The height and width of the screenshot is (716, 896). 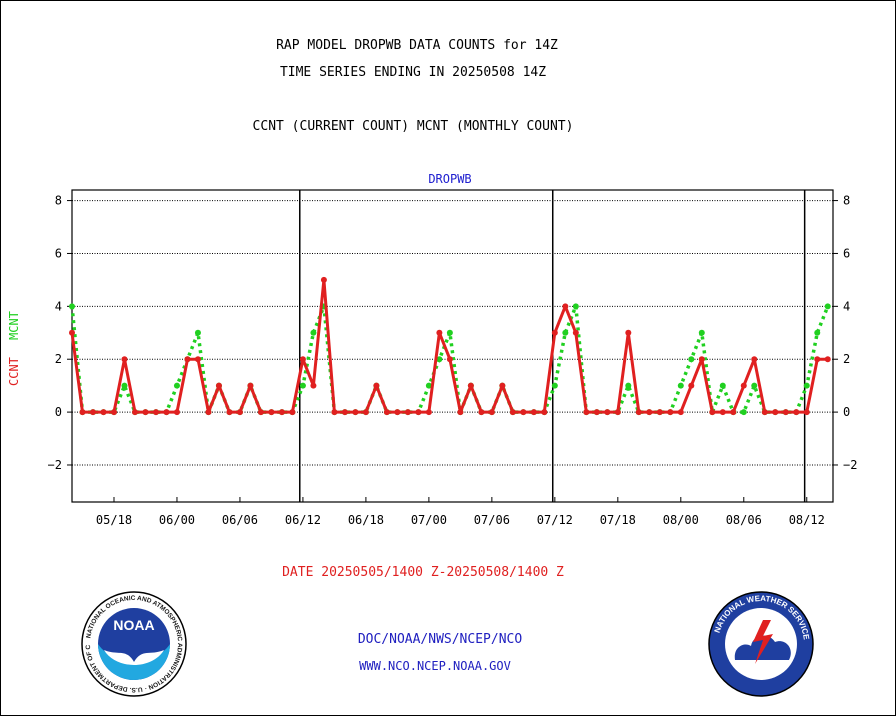 I want to click on x-tick-label: 07/18, so click(x=618, y=520).